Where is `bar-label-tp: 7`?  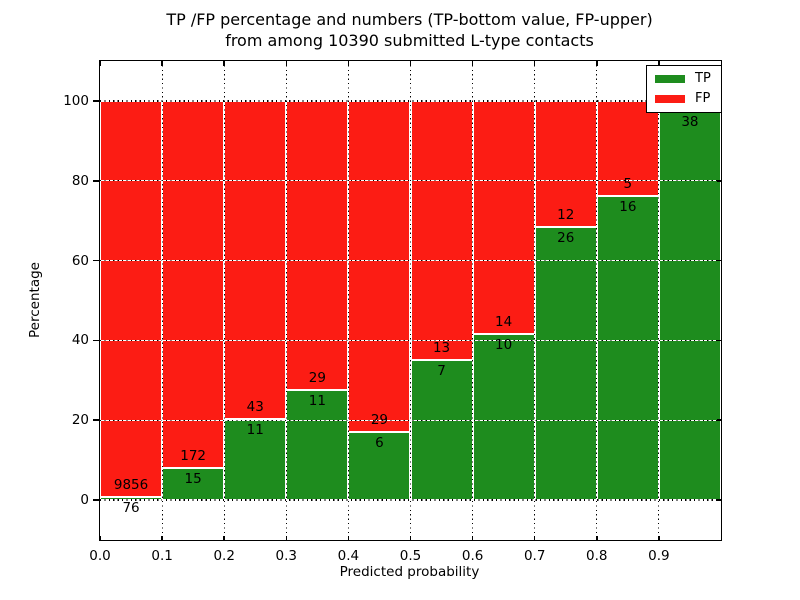 bar-label-tp: 7 is located at coordinates (441, 371).